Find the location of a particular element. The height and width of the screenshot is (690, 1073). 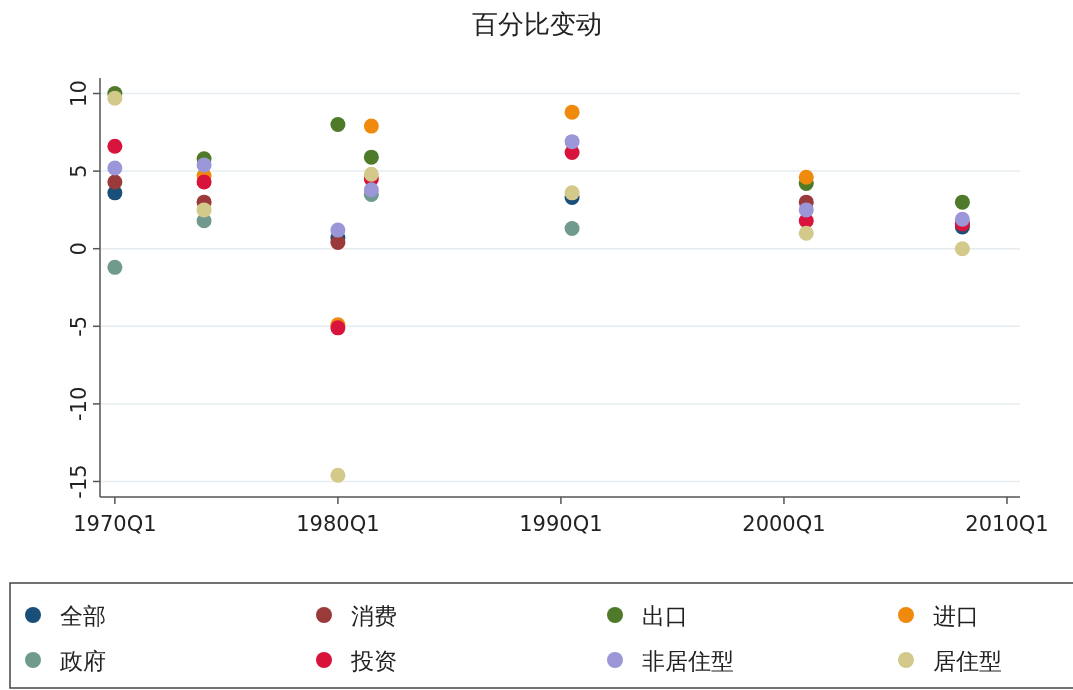

x-tick-label: 1990Q1 is located at coordinates (561, 524).